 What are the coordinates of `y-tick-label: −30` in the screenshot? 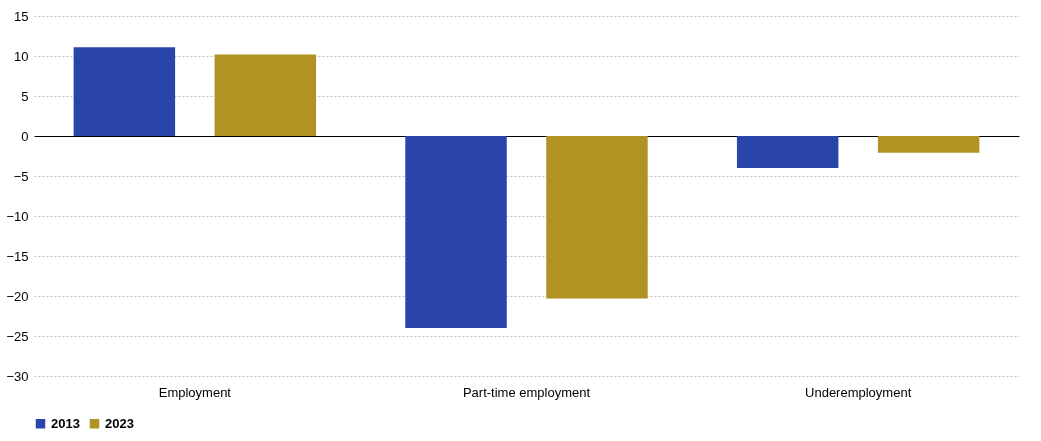 It's located at (17, 376).